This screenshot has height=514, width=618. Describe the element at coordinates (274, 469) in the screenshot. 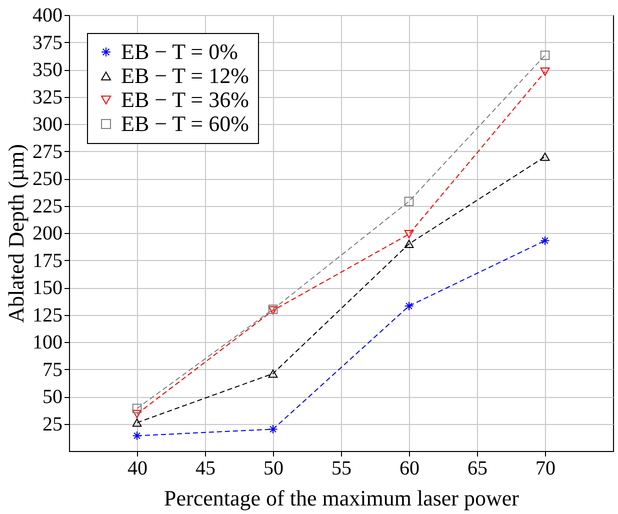

I see `x-tick-label: 50` at that location.